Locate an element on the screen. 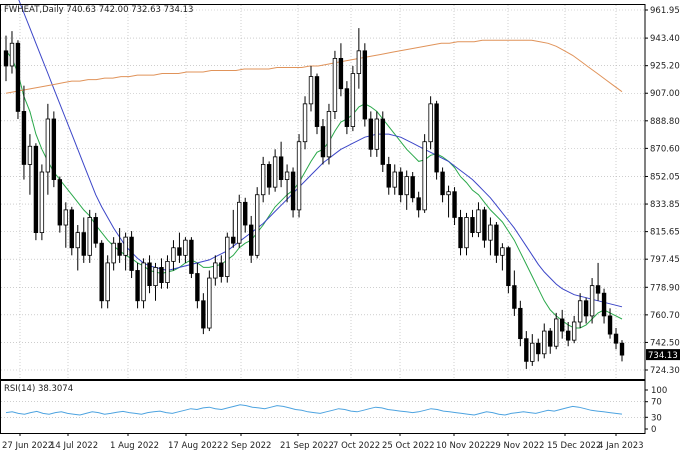 This screenshot has width=680, height=453. rsi-axis: 100 70 30 0 is located at coordinates (656, 410).